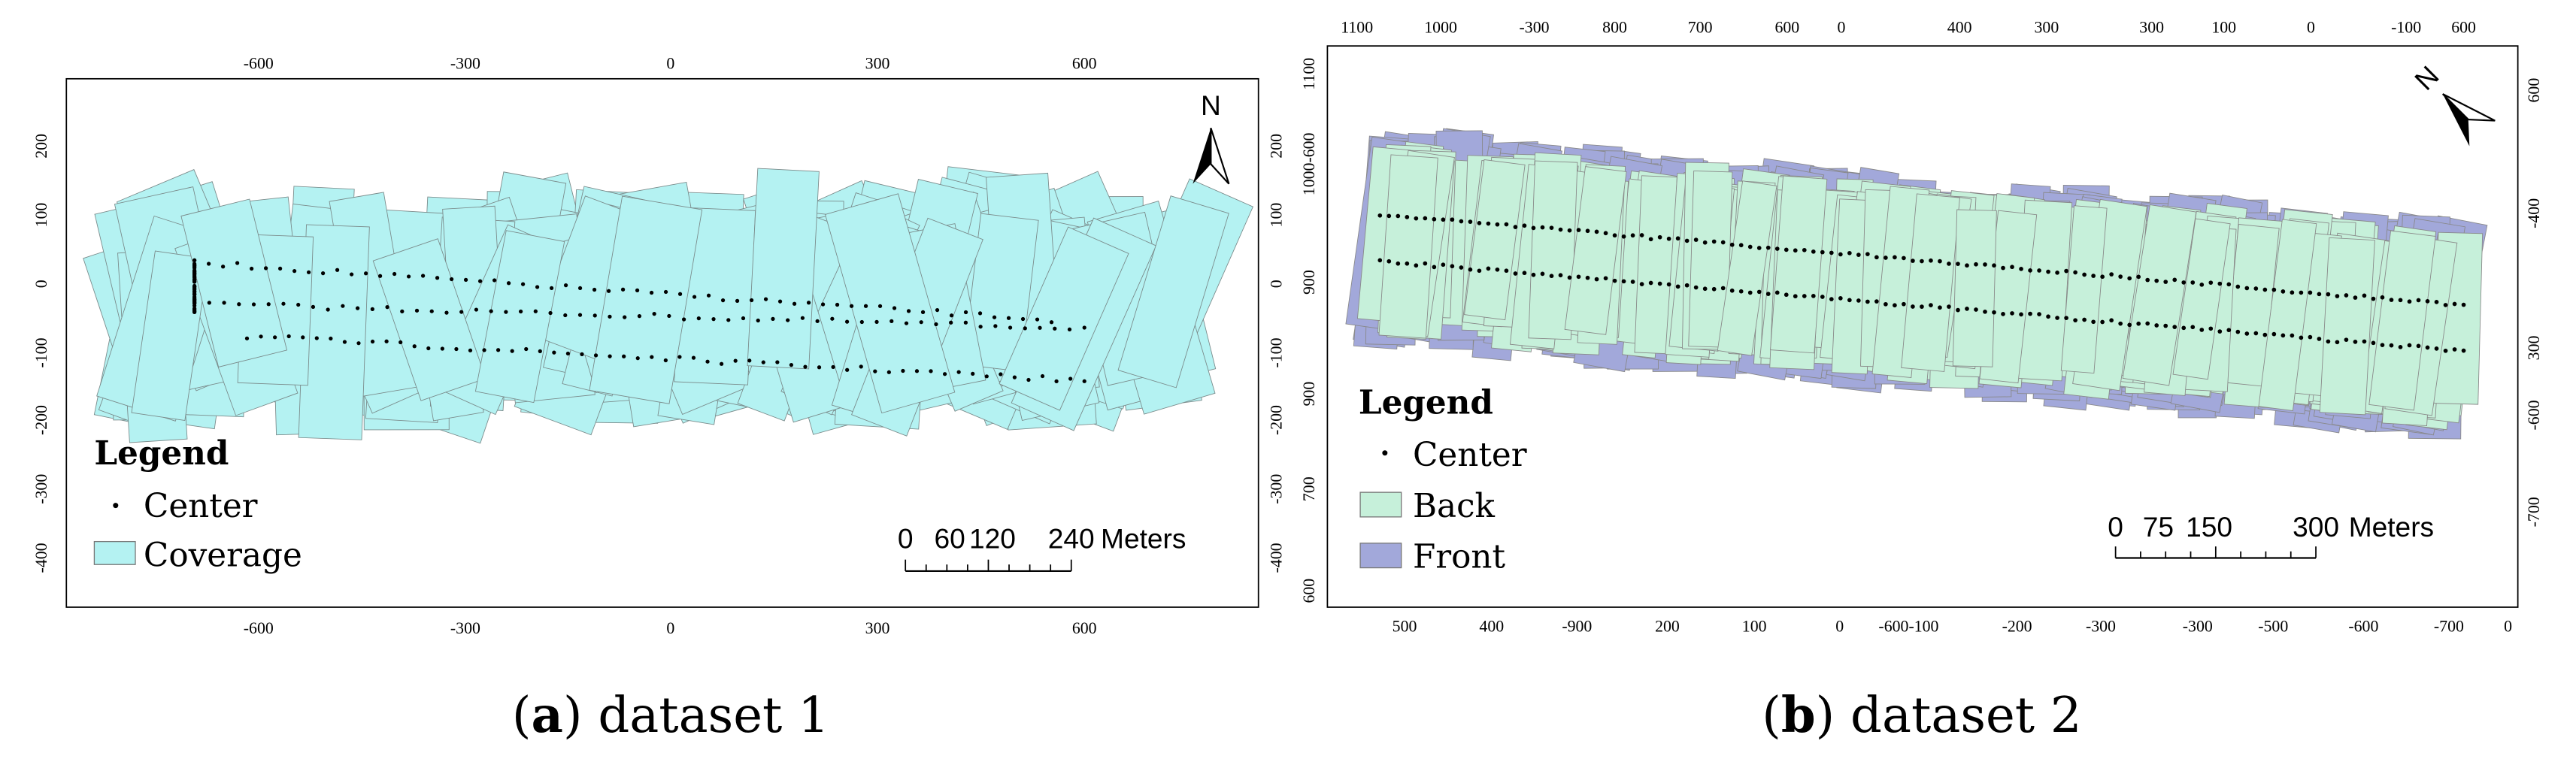 The width and height of the screenshot is (2576, 768). What do you see at coordinates (877, 628) in the screenshot?
I see `axis-tick-label: 300` at bounding box center [877, 628].